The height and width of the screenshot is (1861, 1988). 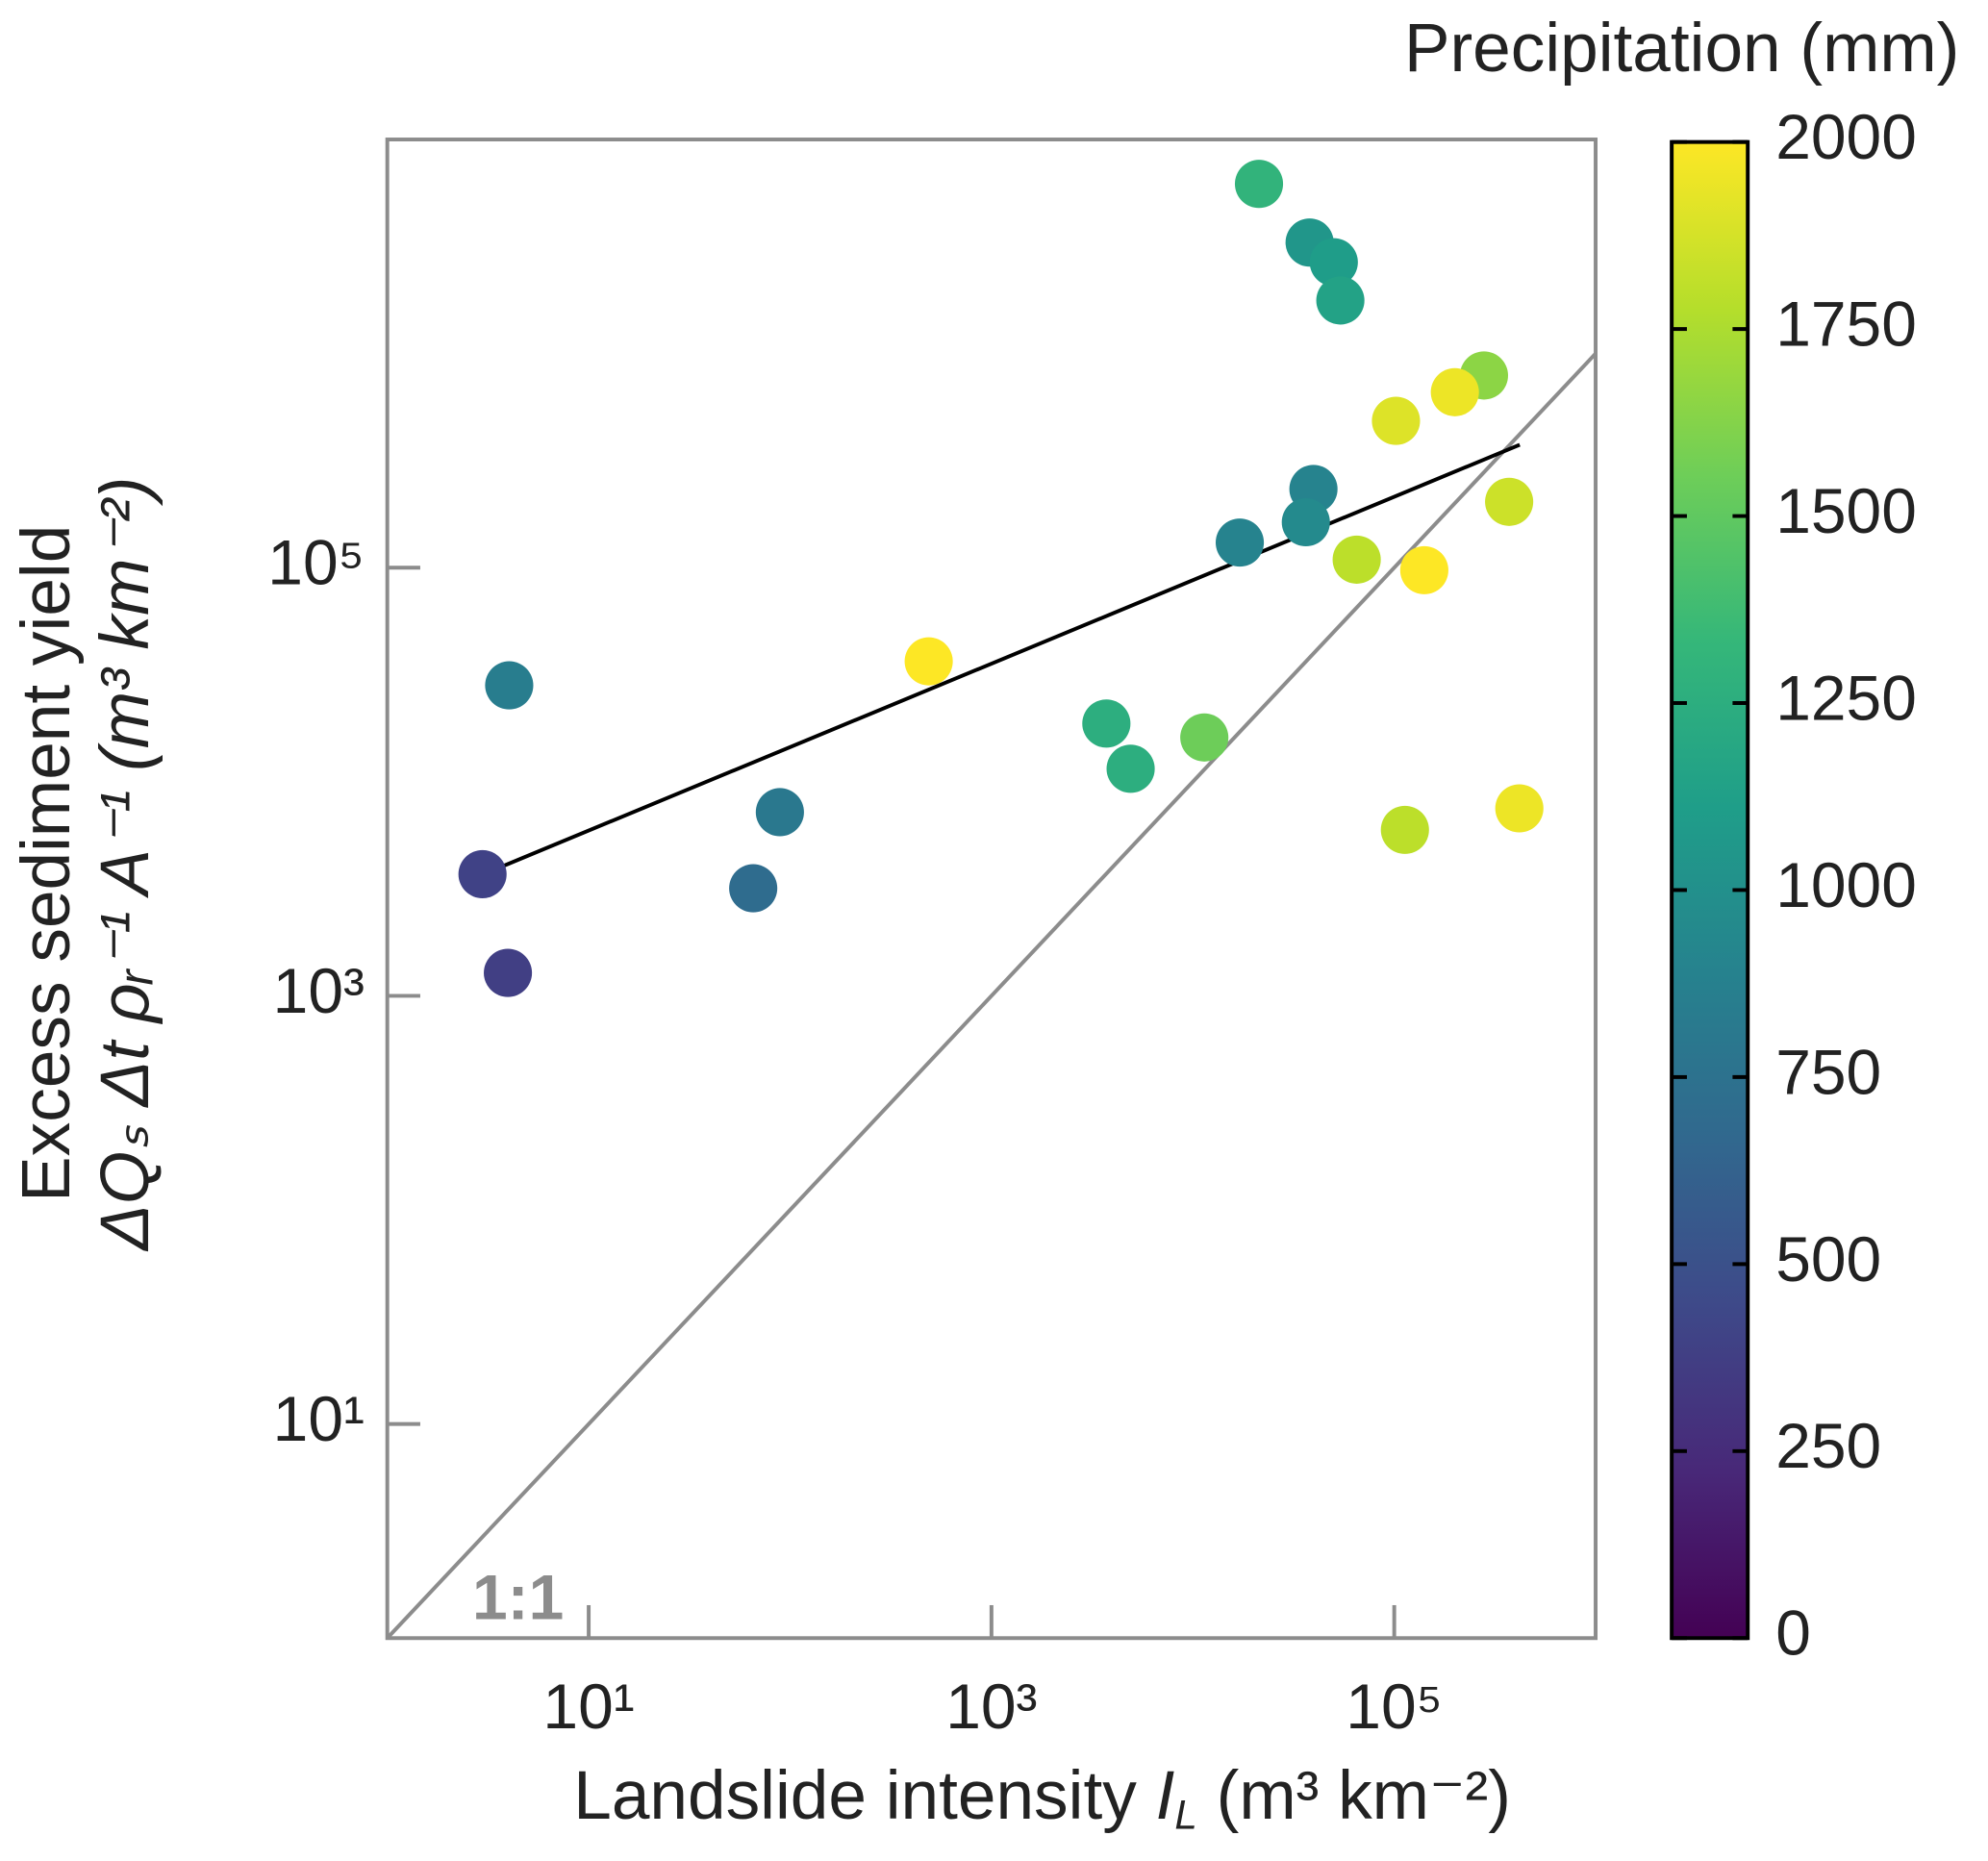 What do you see at coordinates (126, 864) in the screenshot?
I see `y-axis-label: ΔQₛ Δt ρᵣ⁻¹ A⁻¹ (m³ km⁻²)` at bounding box center [126, 864].